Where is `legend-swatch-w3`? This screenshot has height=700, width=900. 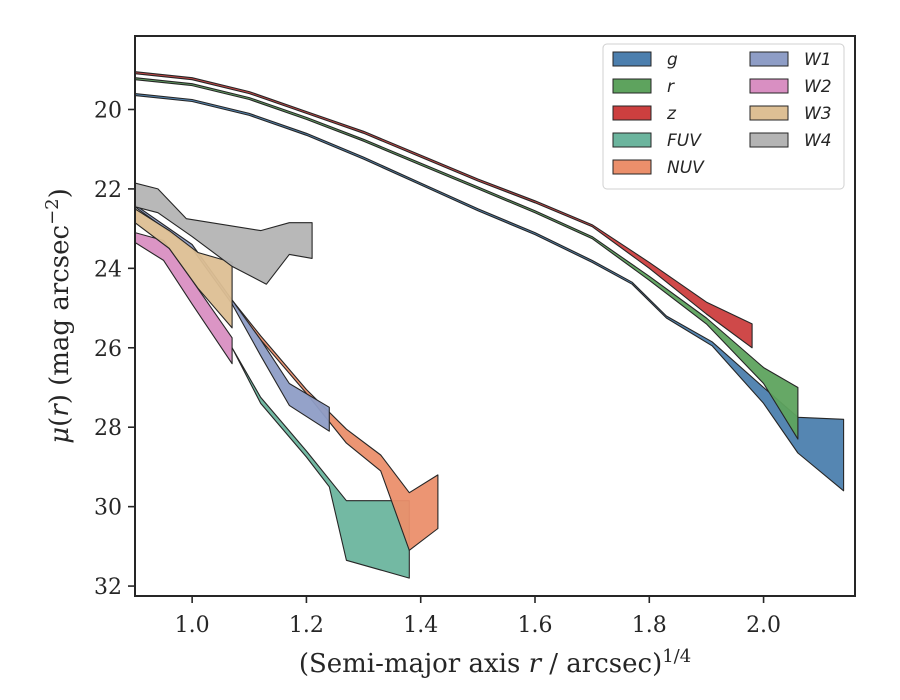 legend-swatch-w3 is located at coordinates (769, 113).